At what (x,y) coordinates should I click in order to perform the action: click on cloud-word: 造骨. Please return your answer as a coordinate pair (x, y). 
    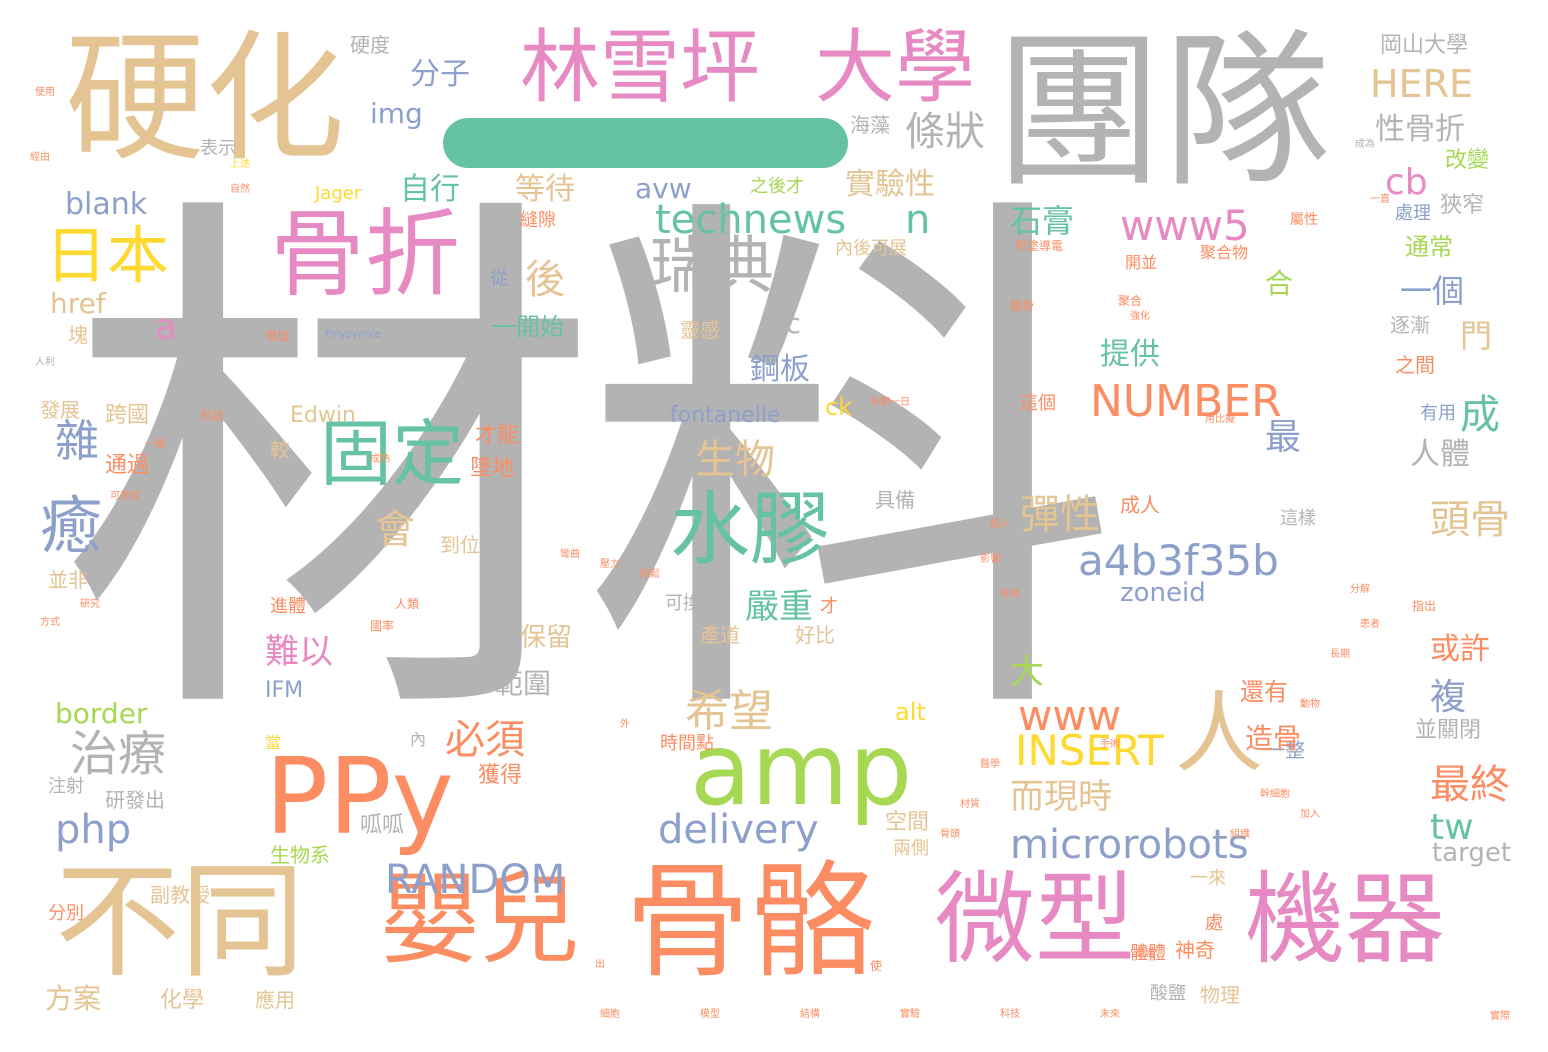
    Looking at the image, I should click on (1273, 738).